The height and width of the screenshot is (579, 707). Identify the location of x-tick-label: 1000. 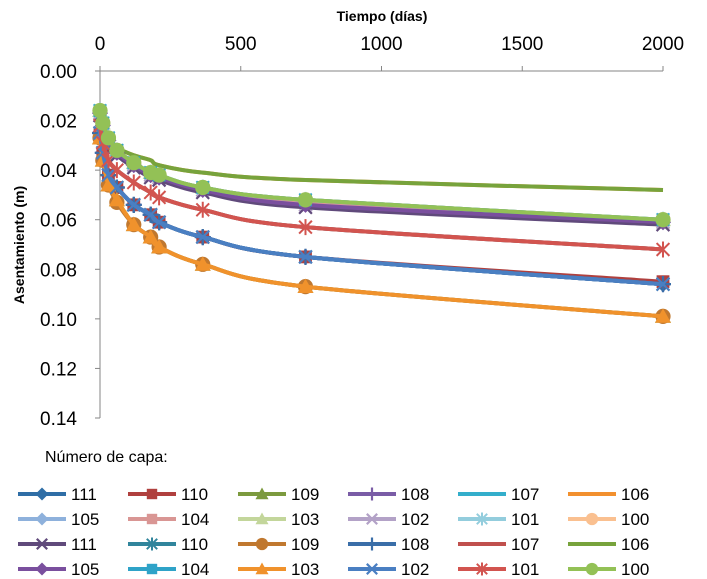
(381, 44).